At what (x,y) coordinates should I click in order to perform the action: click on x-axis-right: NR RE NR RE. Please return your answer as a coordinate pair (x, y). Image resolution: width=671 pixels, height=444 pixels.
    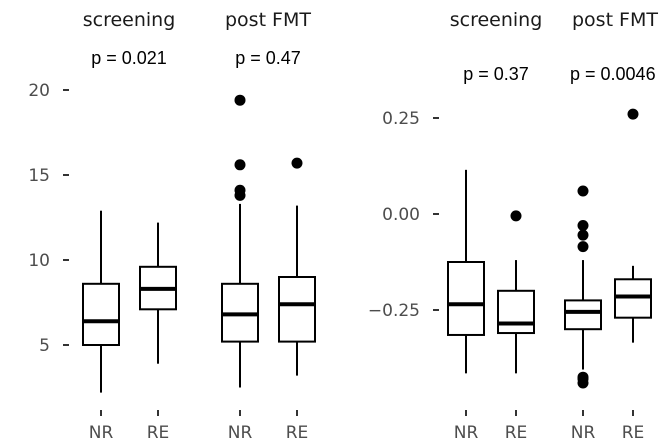
    Looking at the image, I should click on (549, 426).